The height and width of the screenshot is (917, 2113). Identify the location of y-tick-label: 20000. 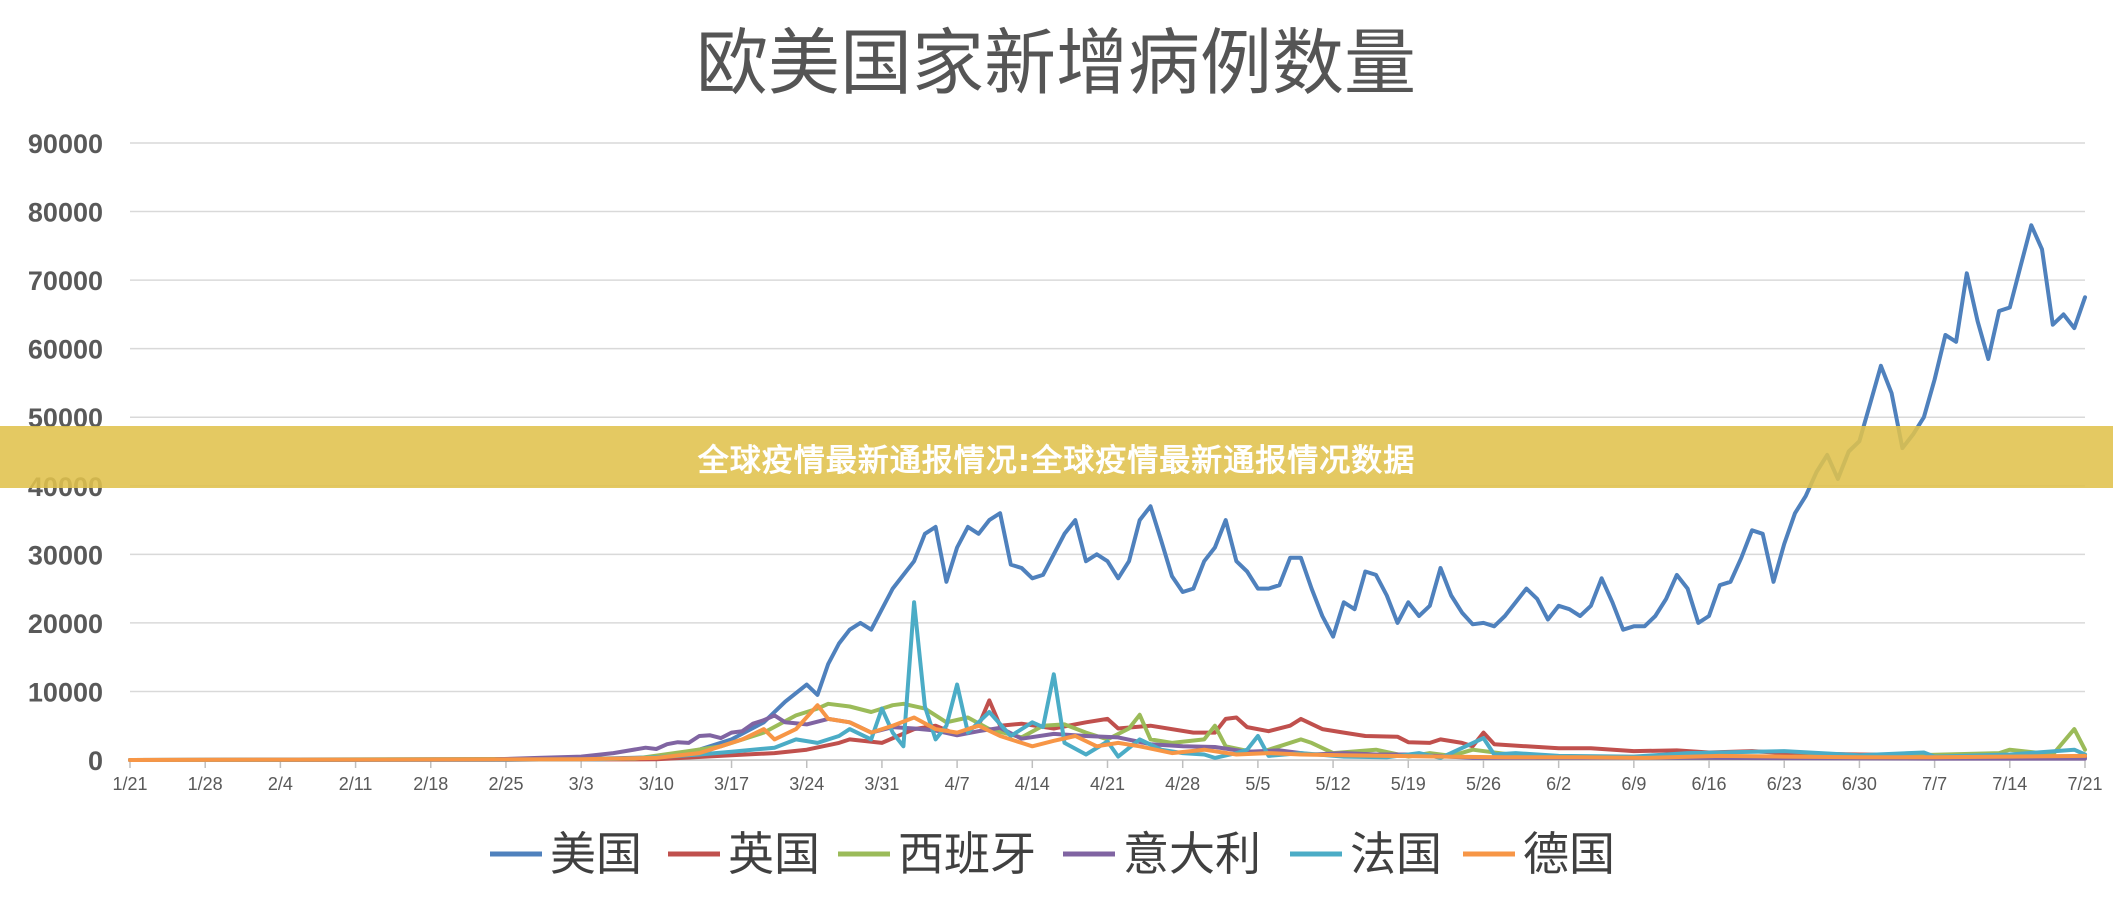
(65, 624).